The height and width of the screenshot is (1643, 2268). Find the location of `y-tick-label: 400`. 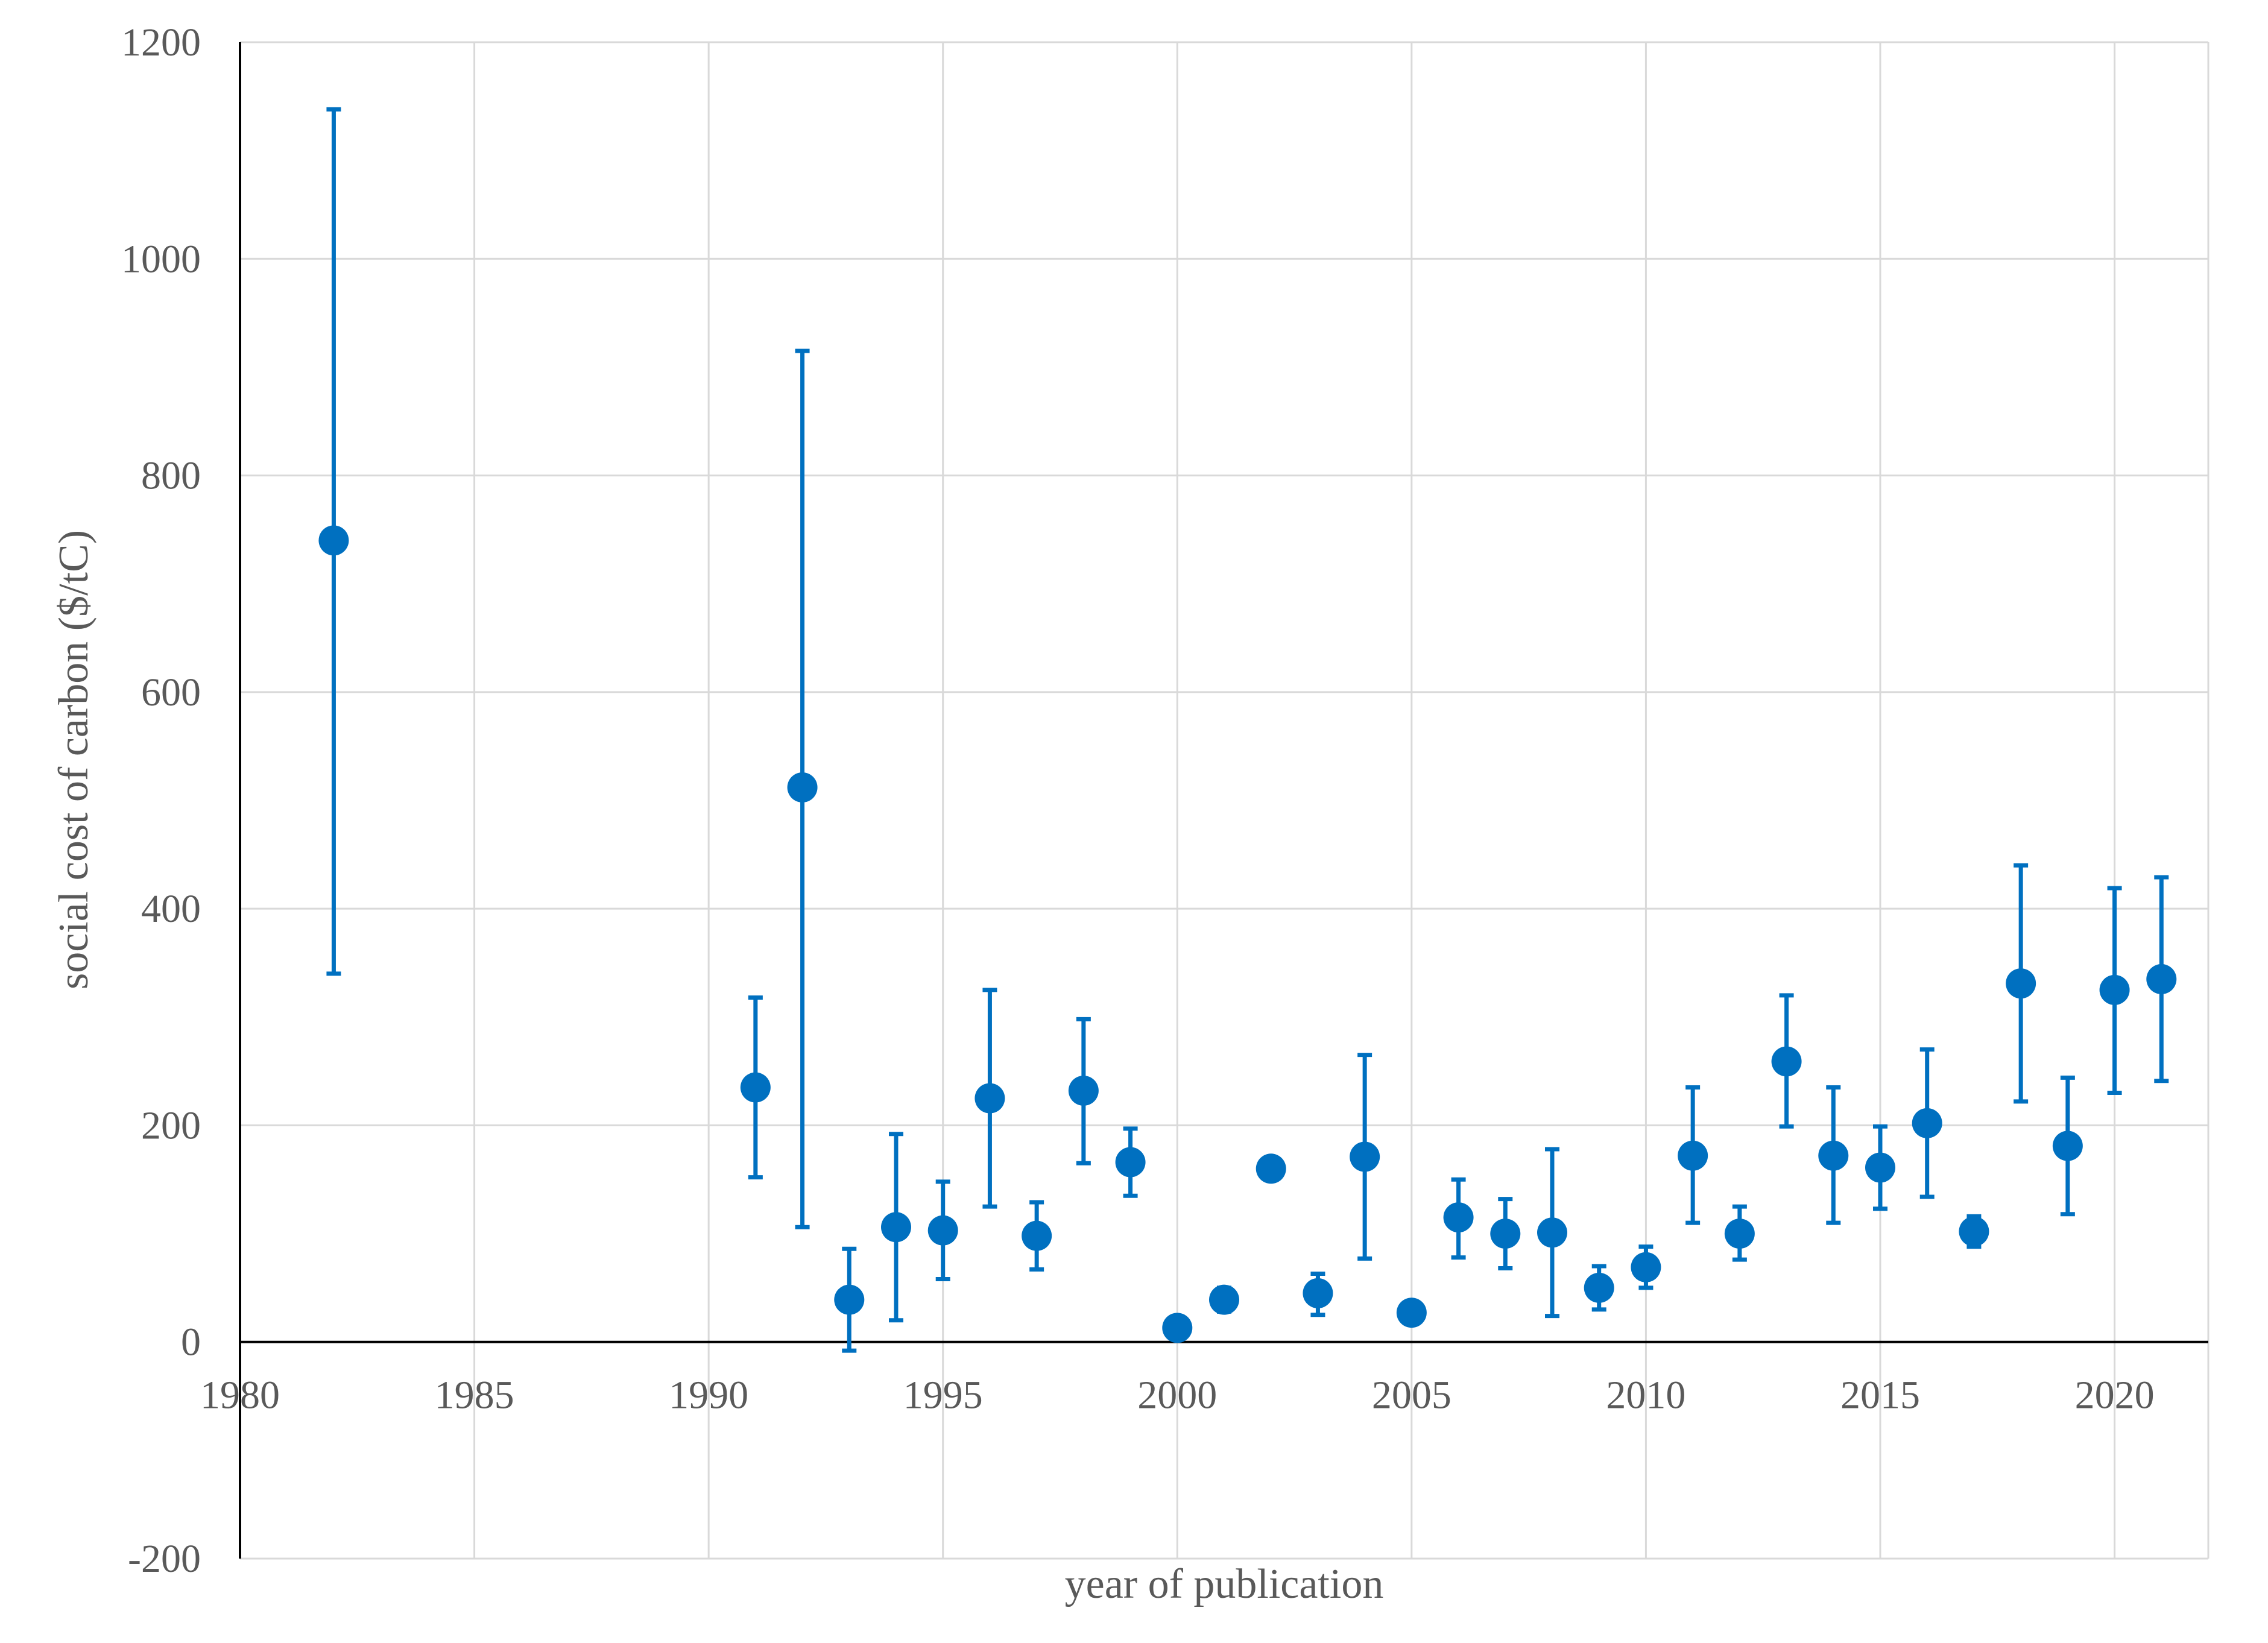

y-tick-label: 400 is located at coordinates (171, 909).